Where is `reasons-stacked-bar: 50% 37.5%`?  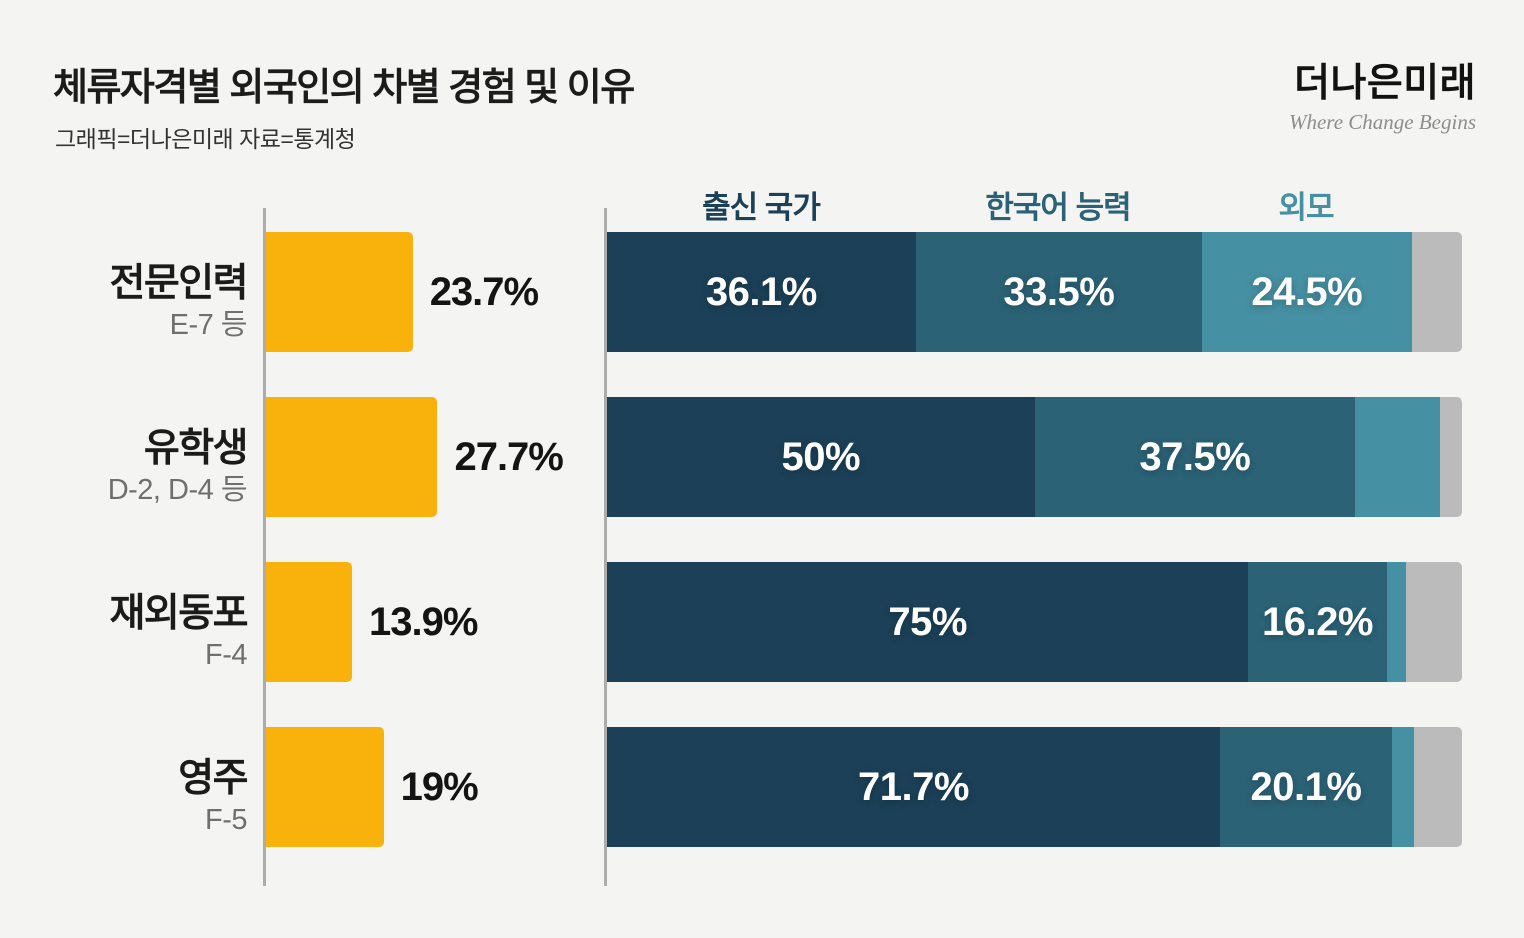
reasons-stacked-bar: 50% 37.5% is located at coordinates (1034, 457).